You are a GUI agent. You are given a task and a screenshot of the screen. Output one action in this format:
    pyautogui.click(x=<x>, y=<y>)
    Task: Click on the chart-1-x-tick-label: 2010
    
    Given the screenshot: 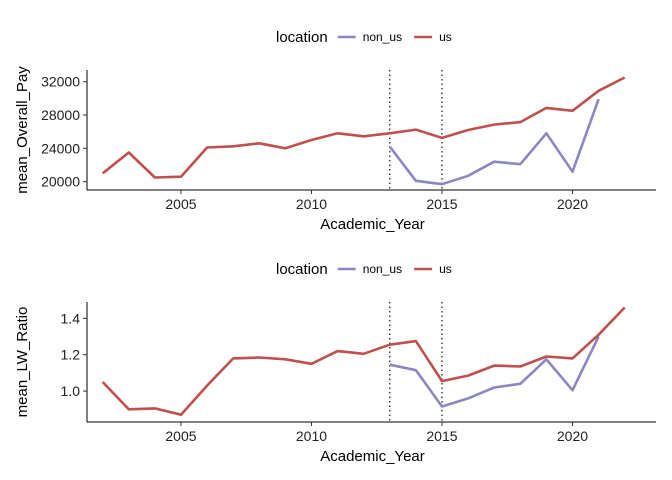 What is the action you would take?
    pyautogui.click(x=311, y=204)
    